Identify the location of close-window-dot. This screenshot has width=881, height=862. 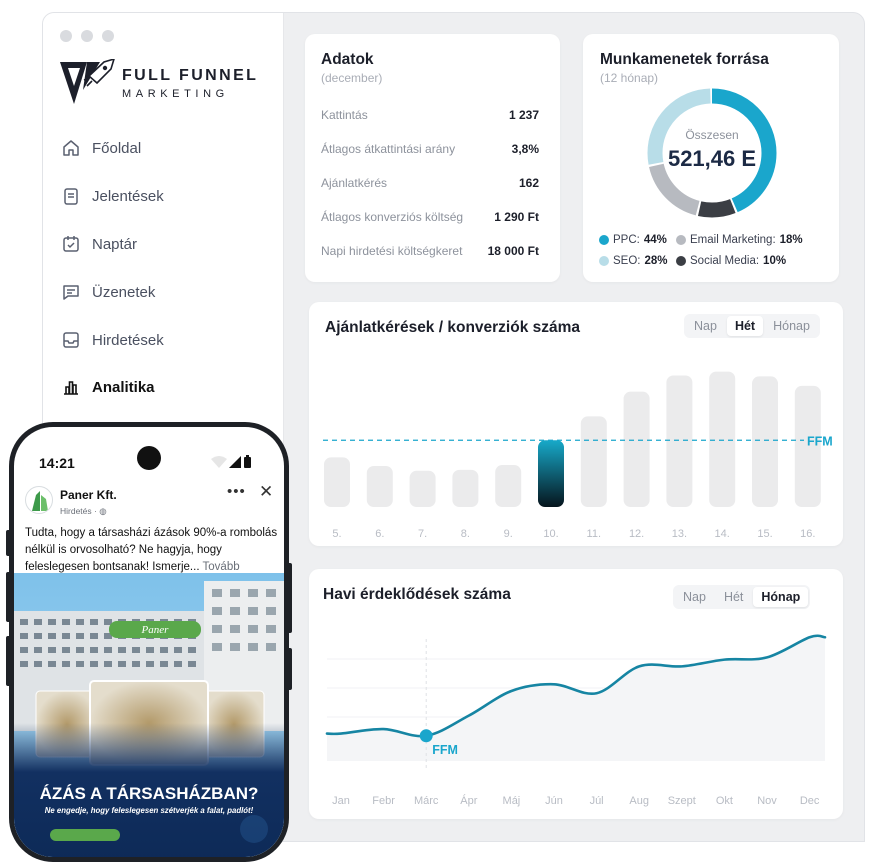
(66, 36).